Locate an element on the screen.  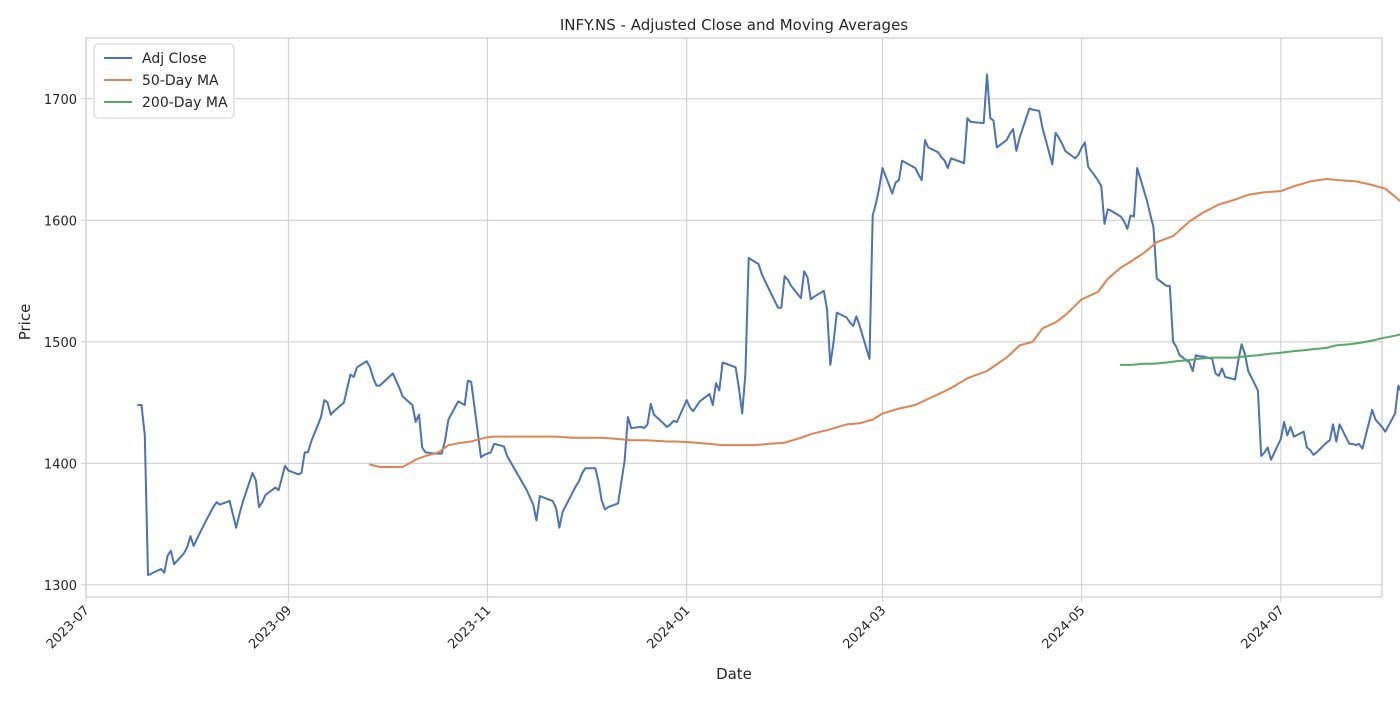
y-tick-label: 1400 is located at coordinates (60, 464).